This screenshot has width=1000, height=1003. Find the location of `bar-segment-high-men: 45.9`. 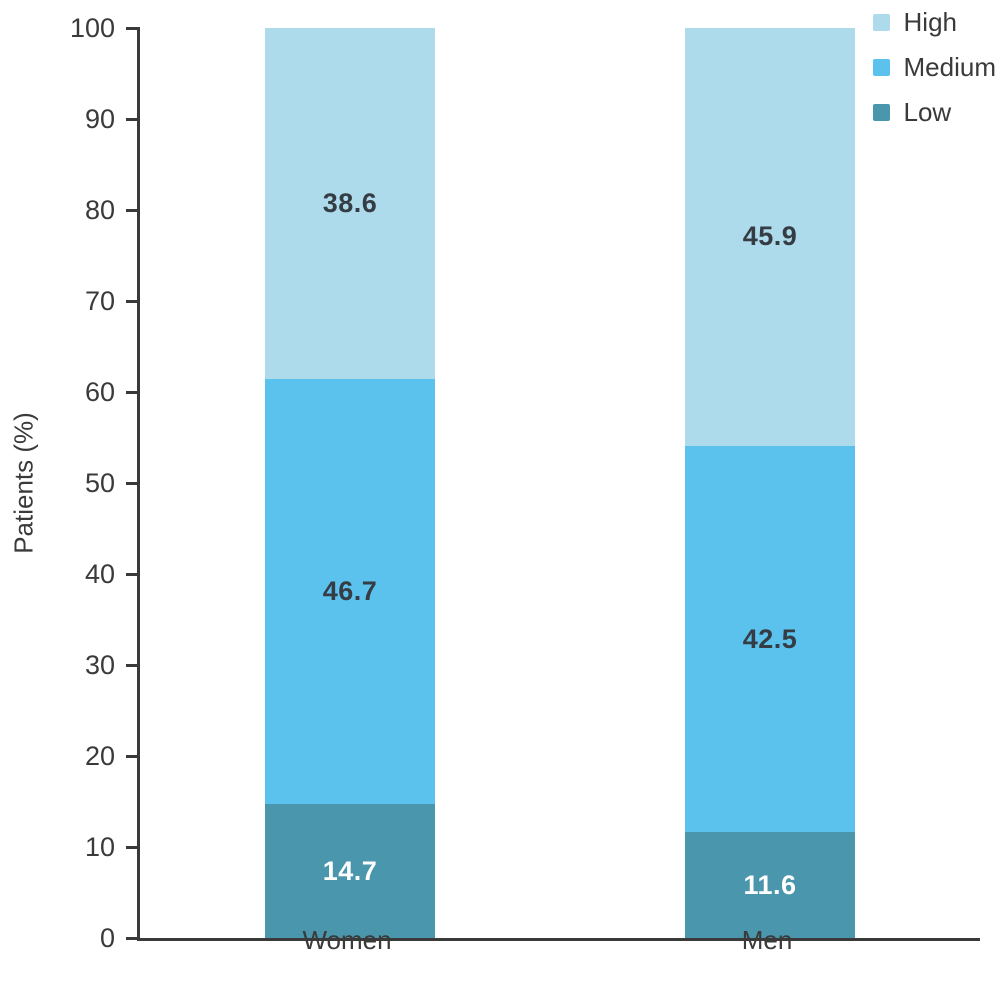

bar-segment-high-men: 45.9 is located at coordinates (770, 237).